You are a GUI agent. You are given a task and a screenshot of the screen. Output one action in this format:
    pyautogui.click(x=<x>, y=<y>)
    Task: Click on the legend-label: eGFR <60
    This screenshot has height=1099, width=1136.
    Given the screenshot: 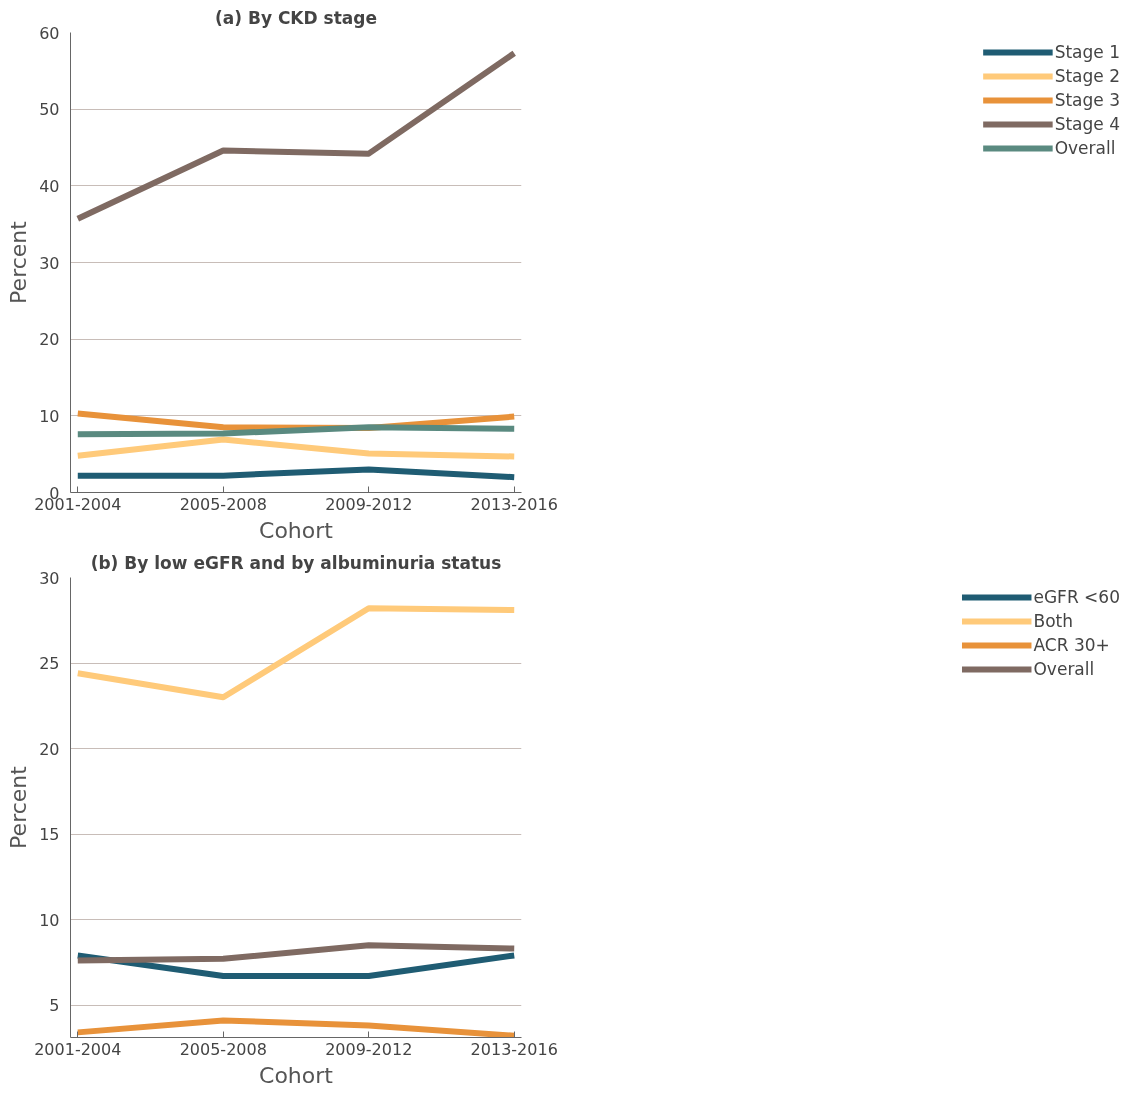 What is the action you would take?
    pyautogui.click(x=1076, y=597)
    